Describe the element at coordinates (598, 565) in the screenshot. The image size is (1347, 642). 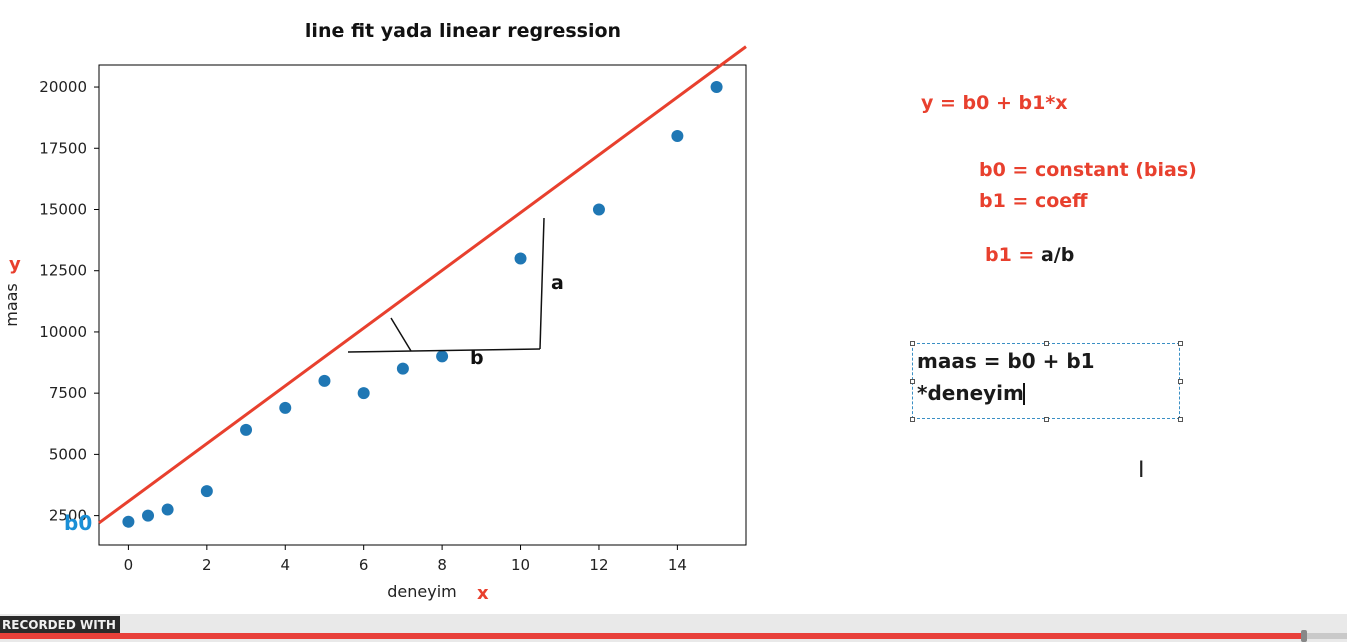
I see `x-tick-label: 12` at that location.